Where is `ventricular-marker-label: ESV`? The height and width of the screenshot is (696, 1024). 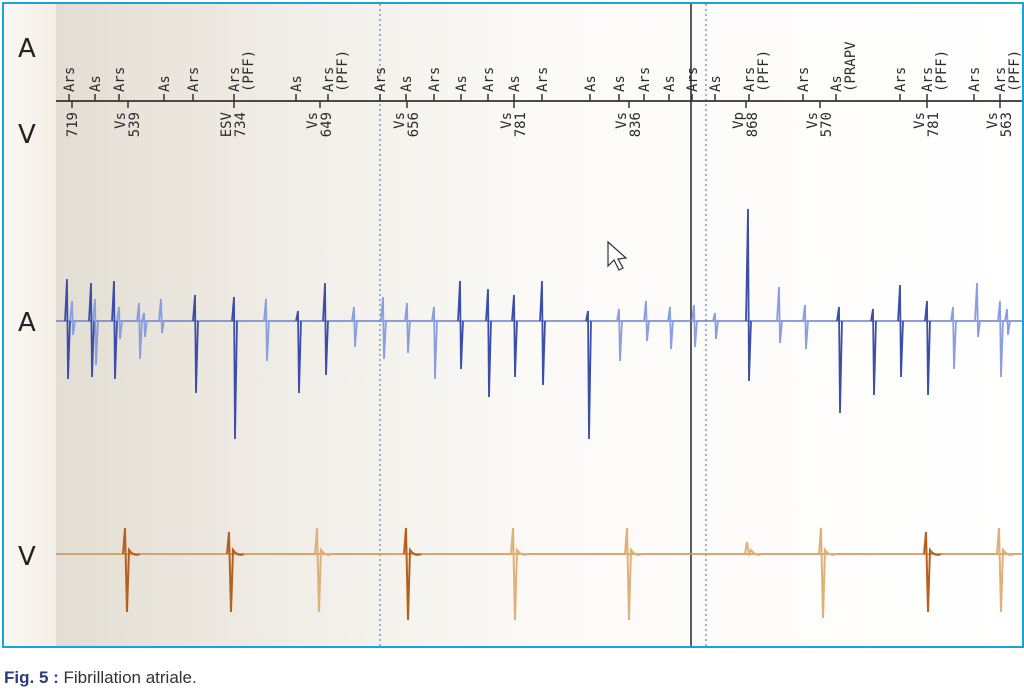 ventricular-marker-label: ESV is located at coordinates (227, 124).